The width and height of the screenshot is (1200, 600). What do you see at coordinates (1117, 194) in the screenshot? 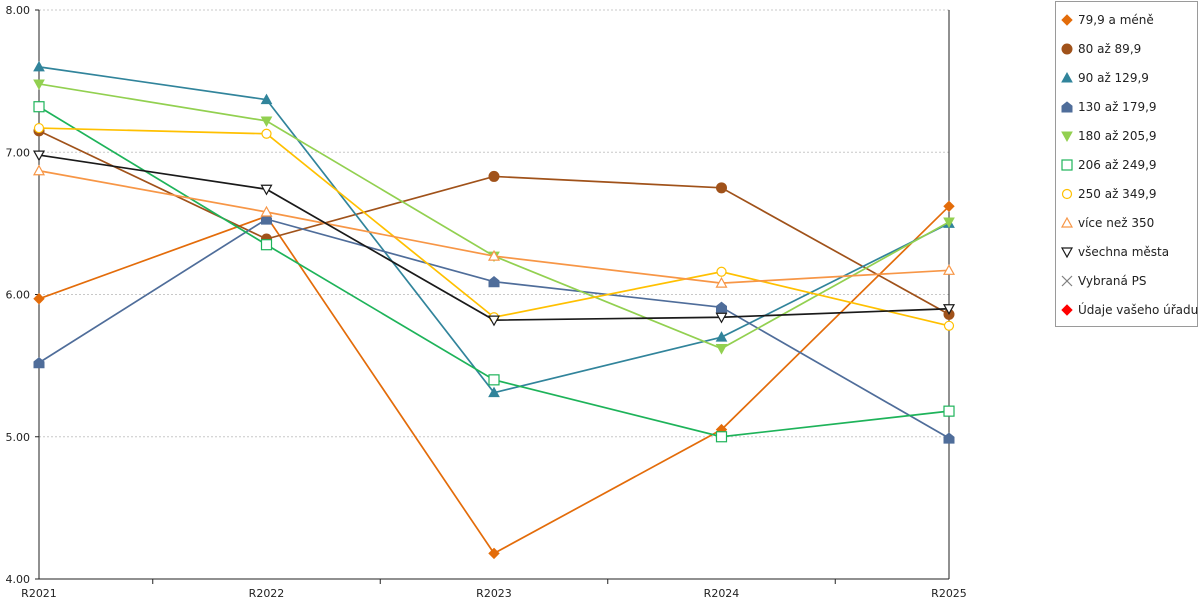
I see `legend-label: 250 až 349,9` at bounding box center [1117, 194].